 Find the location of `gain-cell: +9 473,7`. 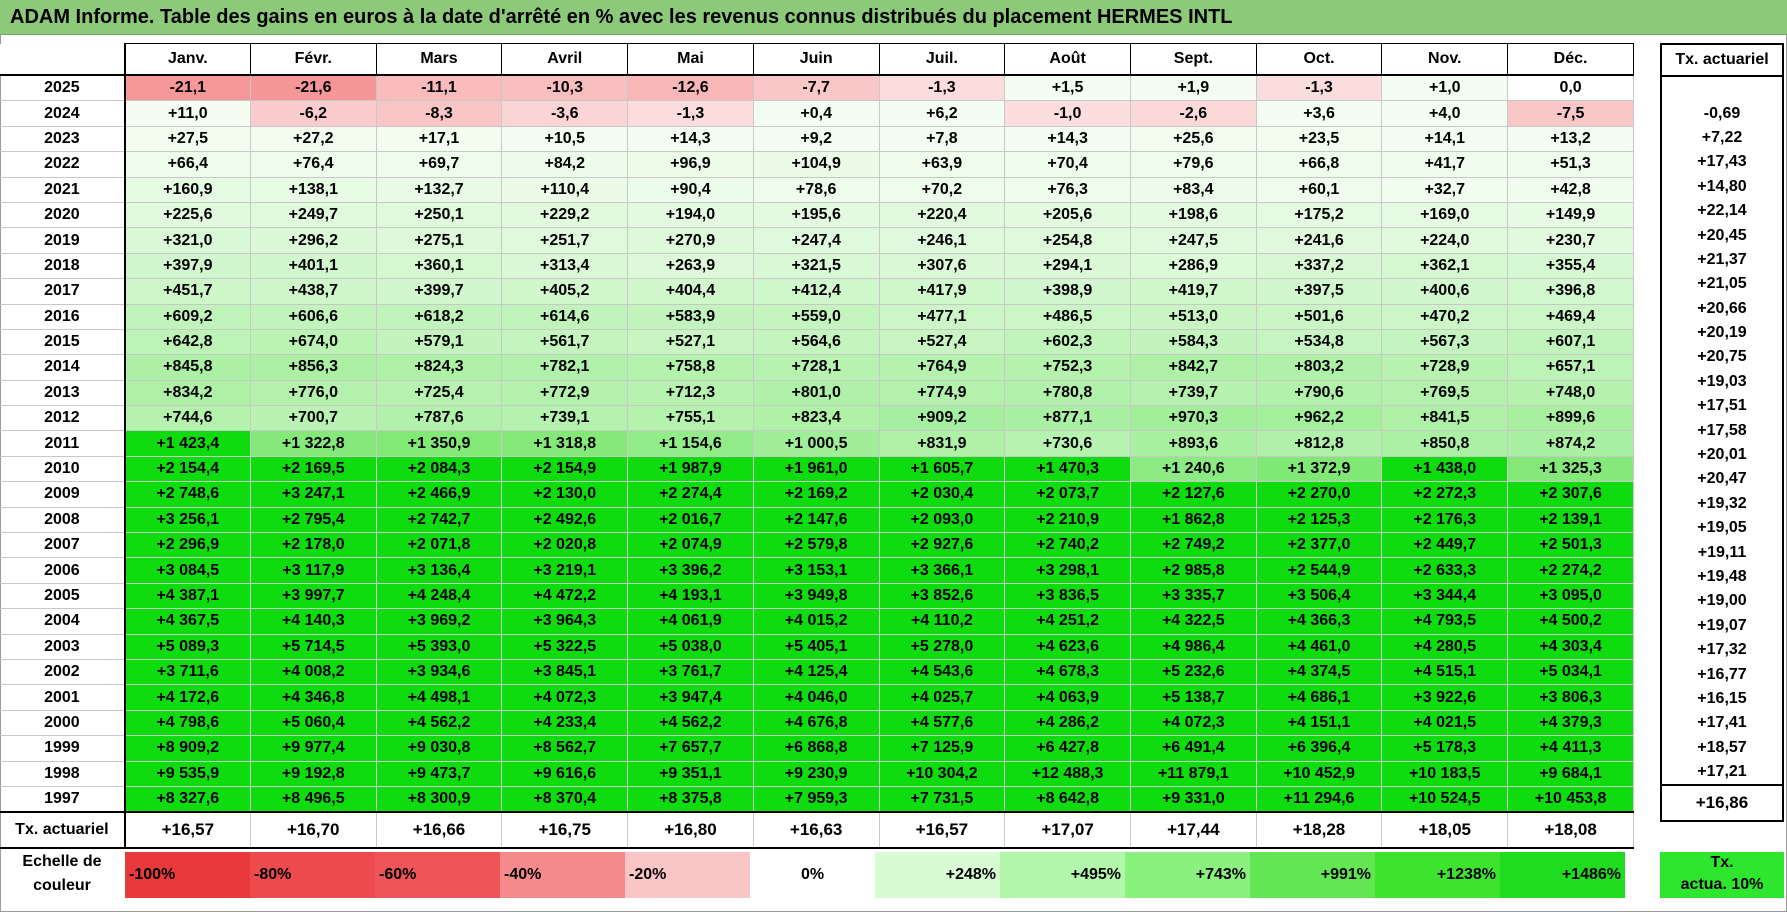

gain-cell: +9 473,7 is located at coordinates (439, 773).